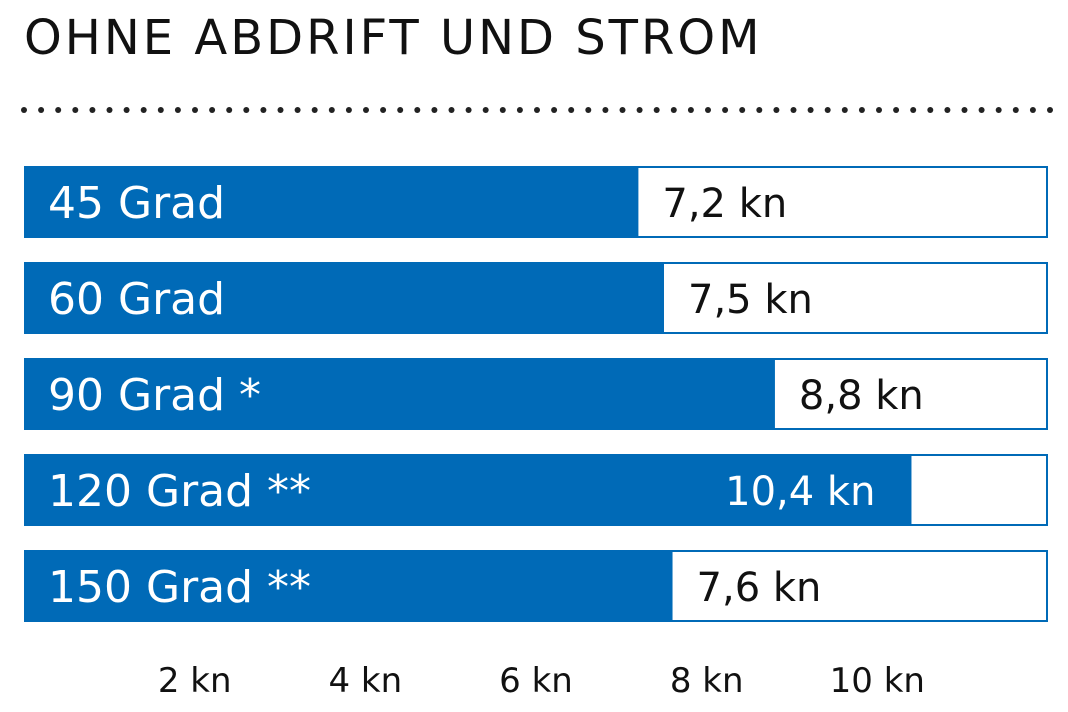  I want to click on category-label: 120 Grad **, so click(179, 491).